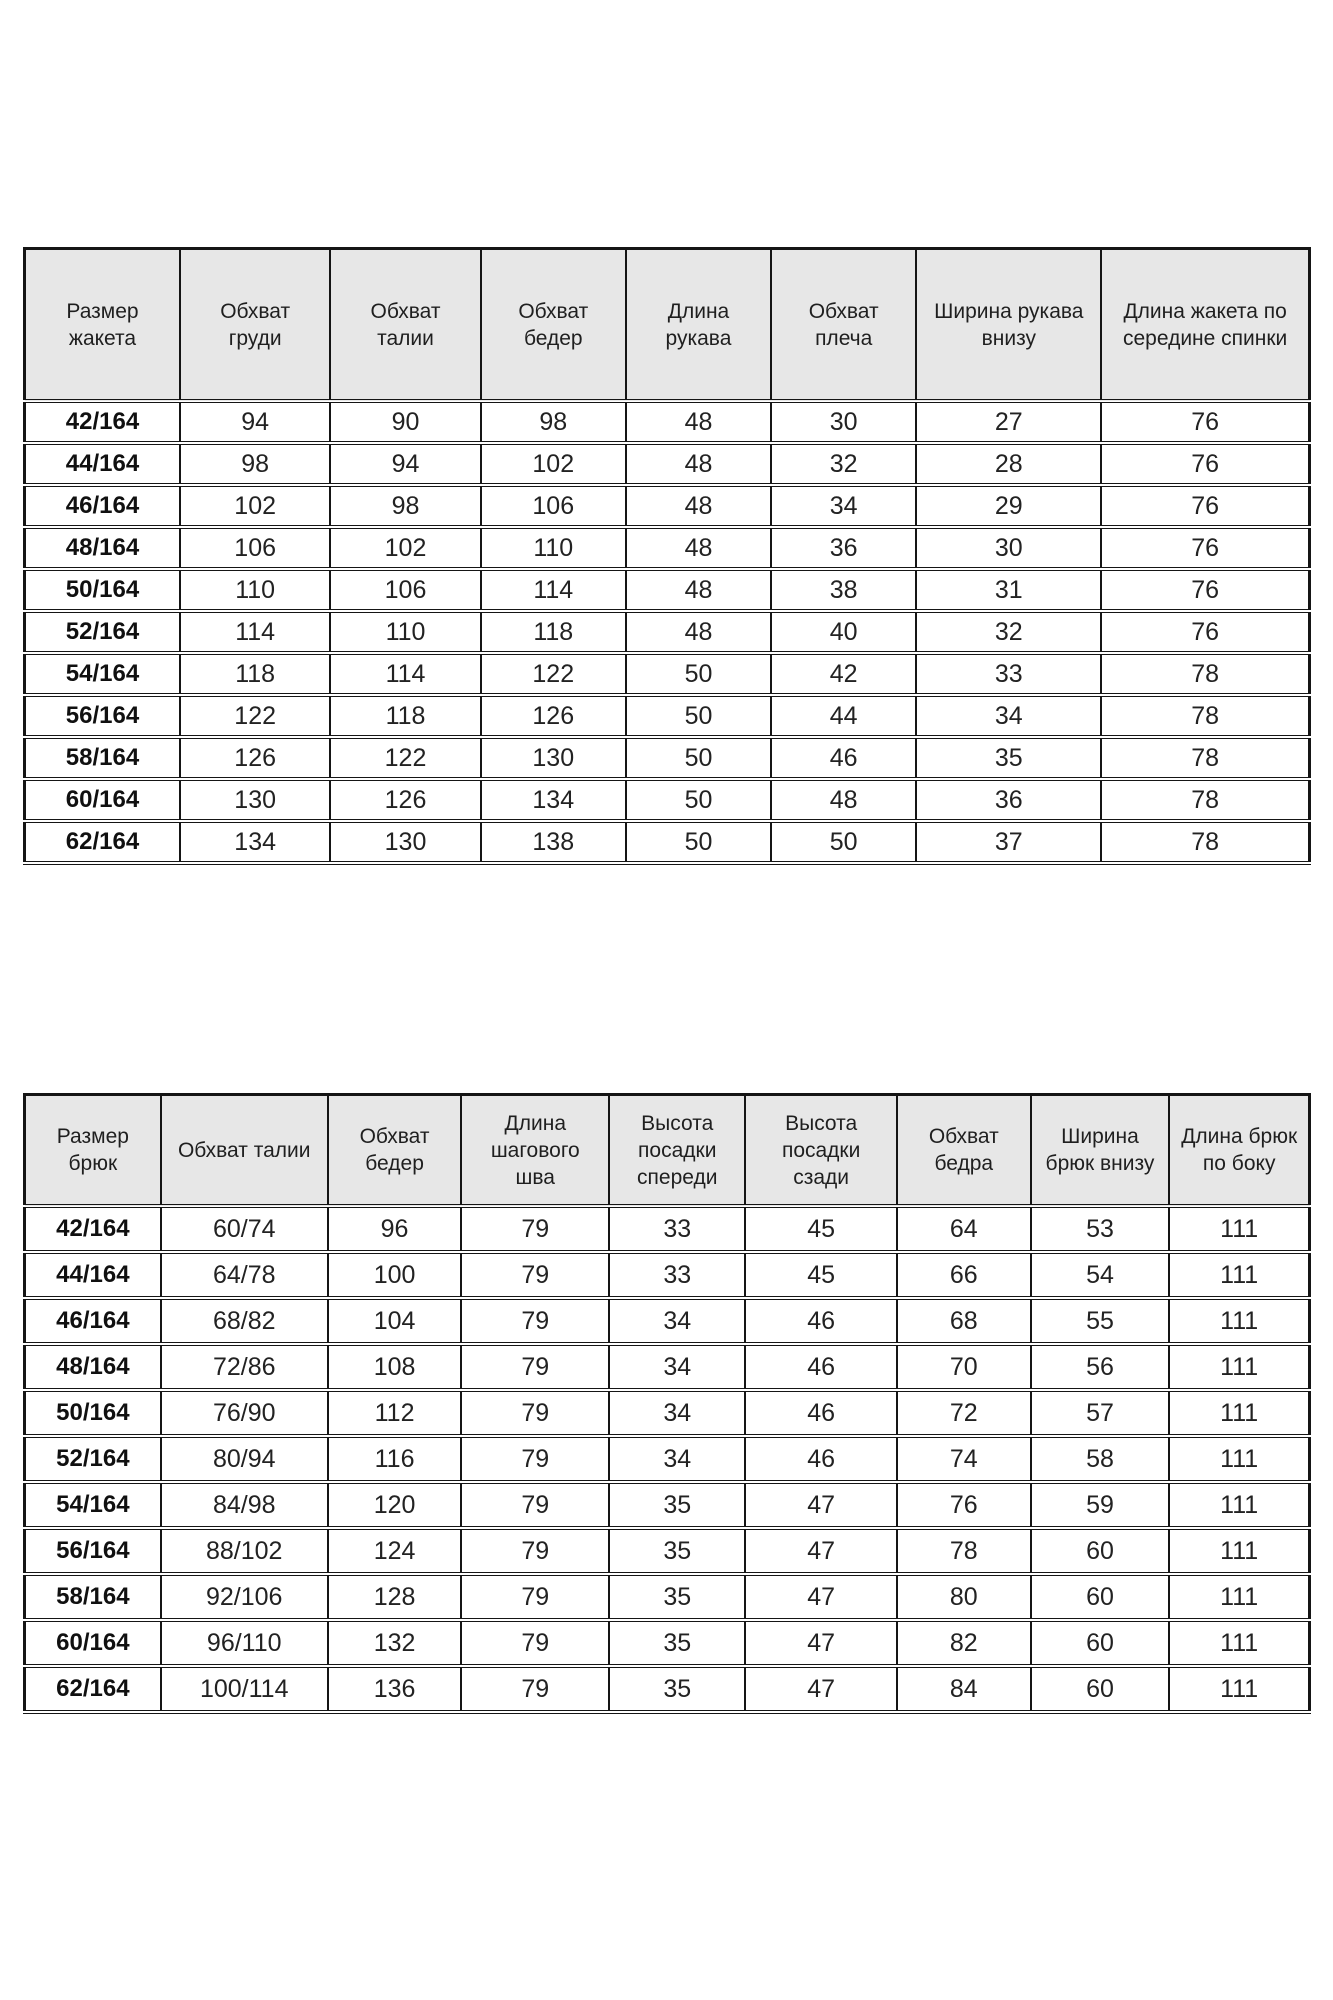 The height and width of the screenshot is (2000, 1333). Describe the element at coordinates (394, 1275) in the screenshot. I see `value-cell: 100` at that location.